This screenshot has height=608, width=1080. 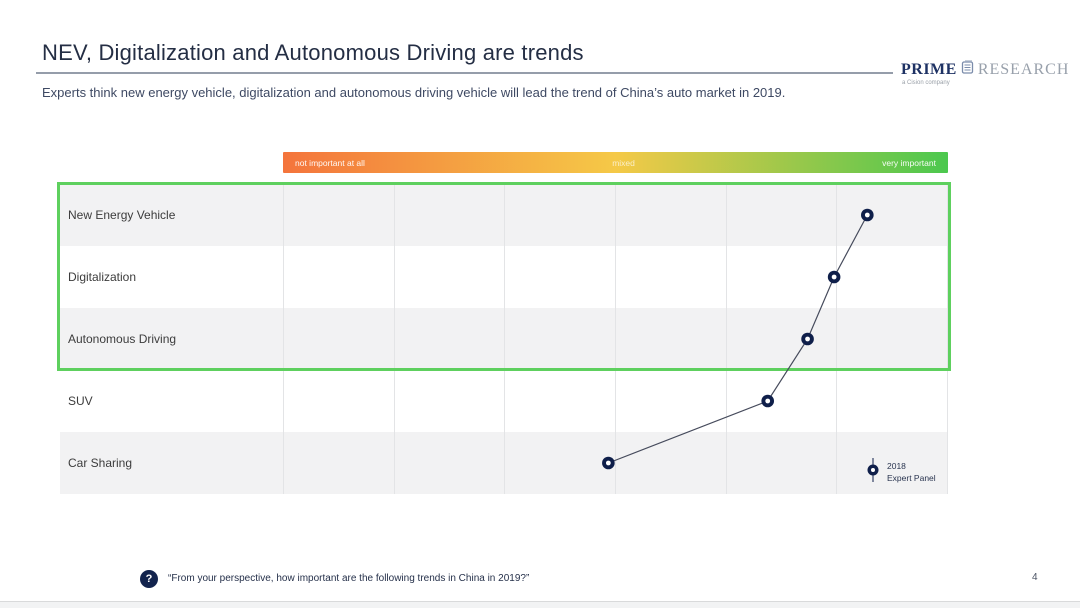 I want to click on chart-row: SUV, so click(x=504, y=401).